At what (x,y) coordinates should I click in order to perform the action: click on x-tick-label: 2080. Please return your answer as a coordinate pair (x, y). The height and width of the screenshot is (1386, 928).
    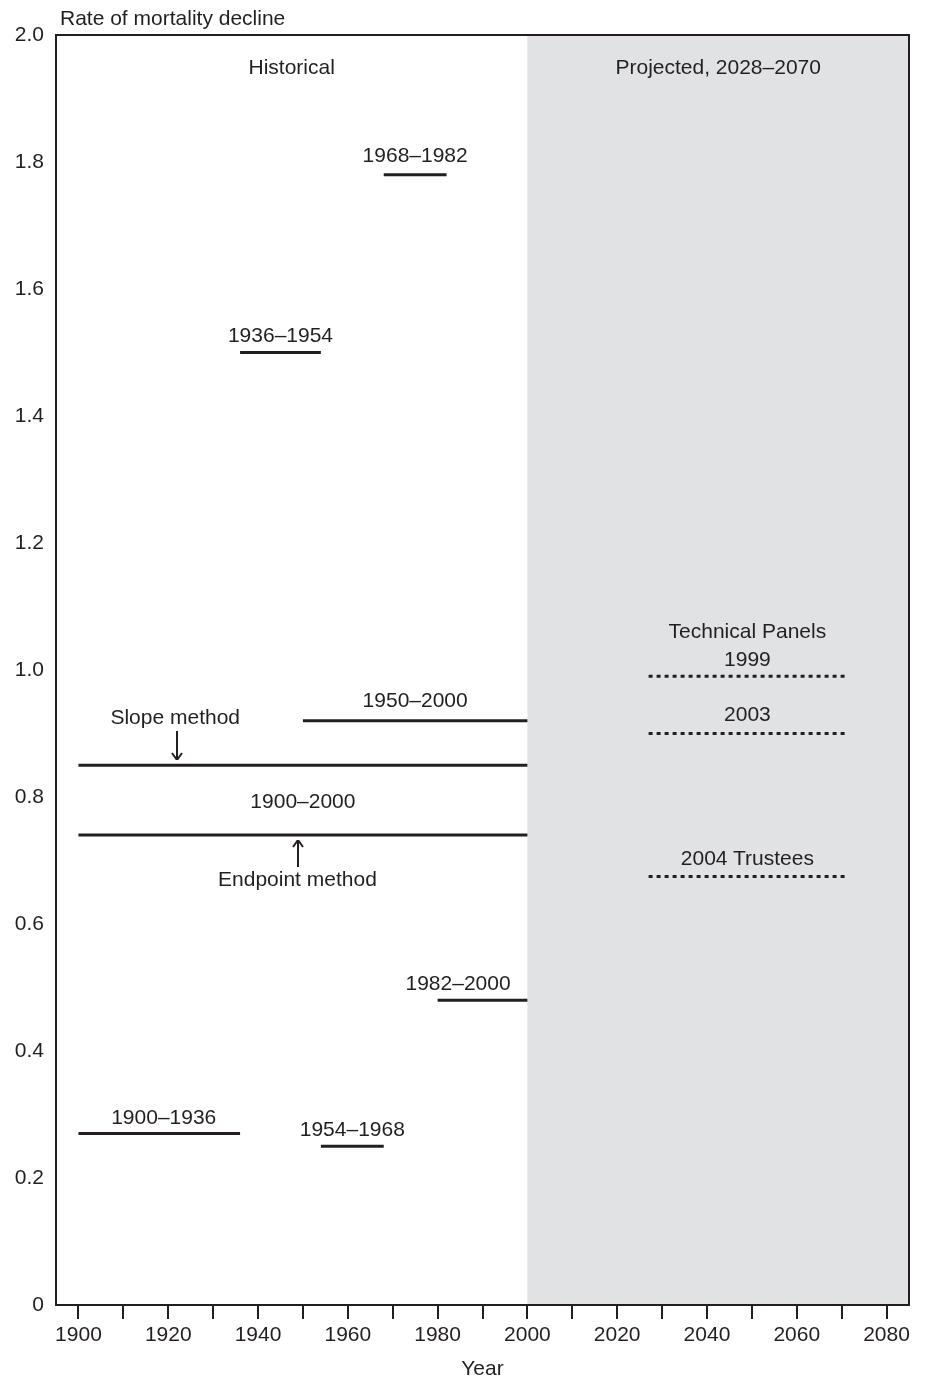
    Looking at the image, I should click on (886, 1334).